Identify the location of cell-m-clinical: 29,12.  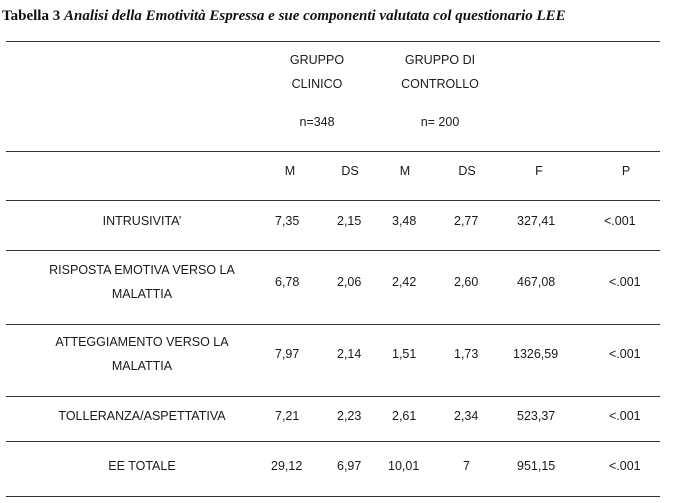
(287, 466).